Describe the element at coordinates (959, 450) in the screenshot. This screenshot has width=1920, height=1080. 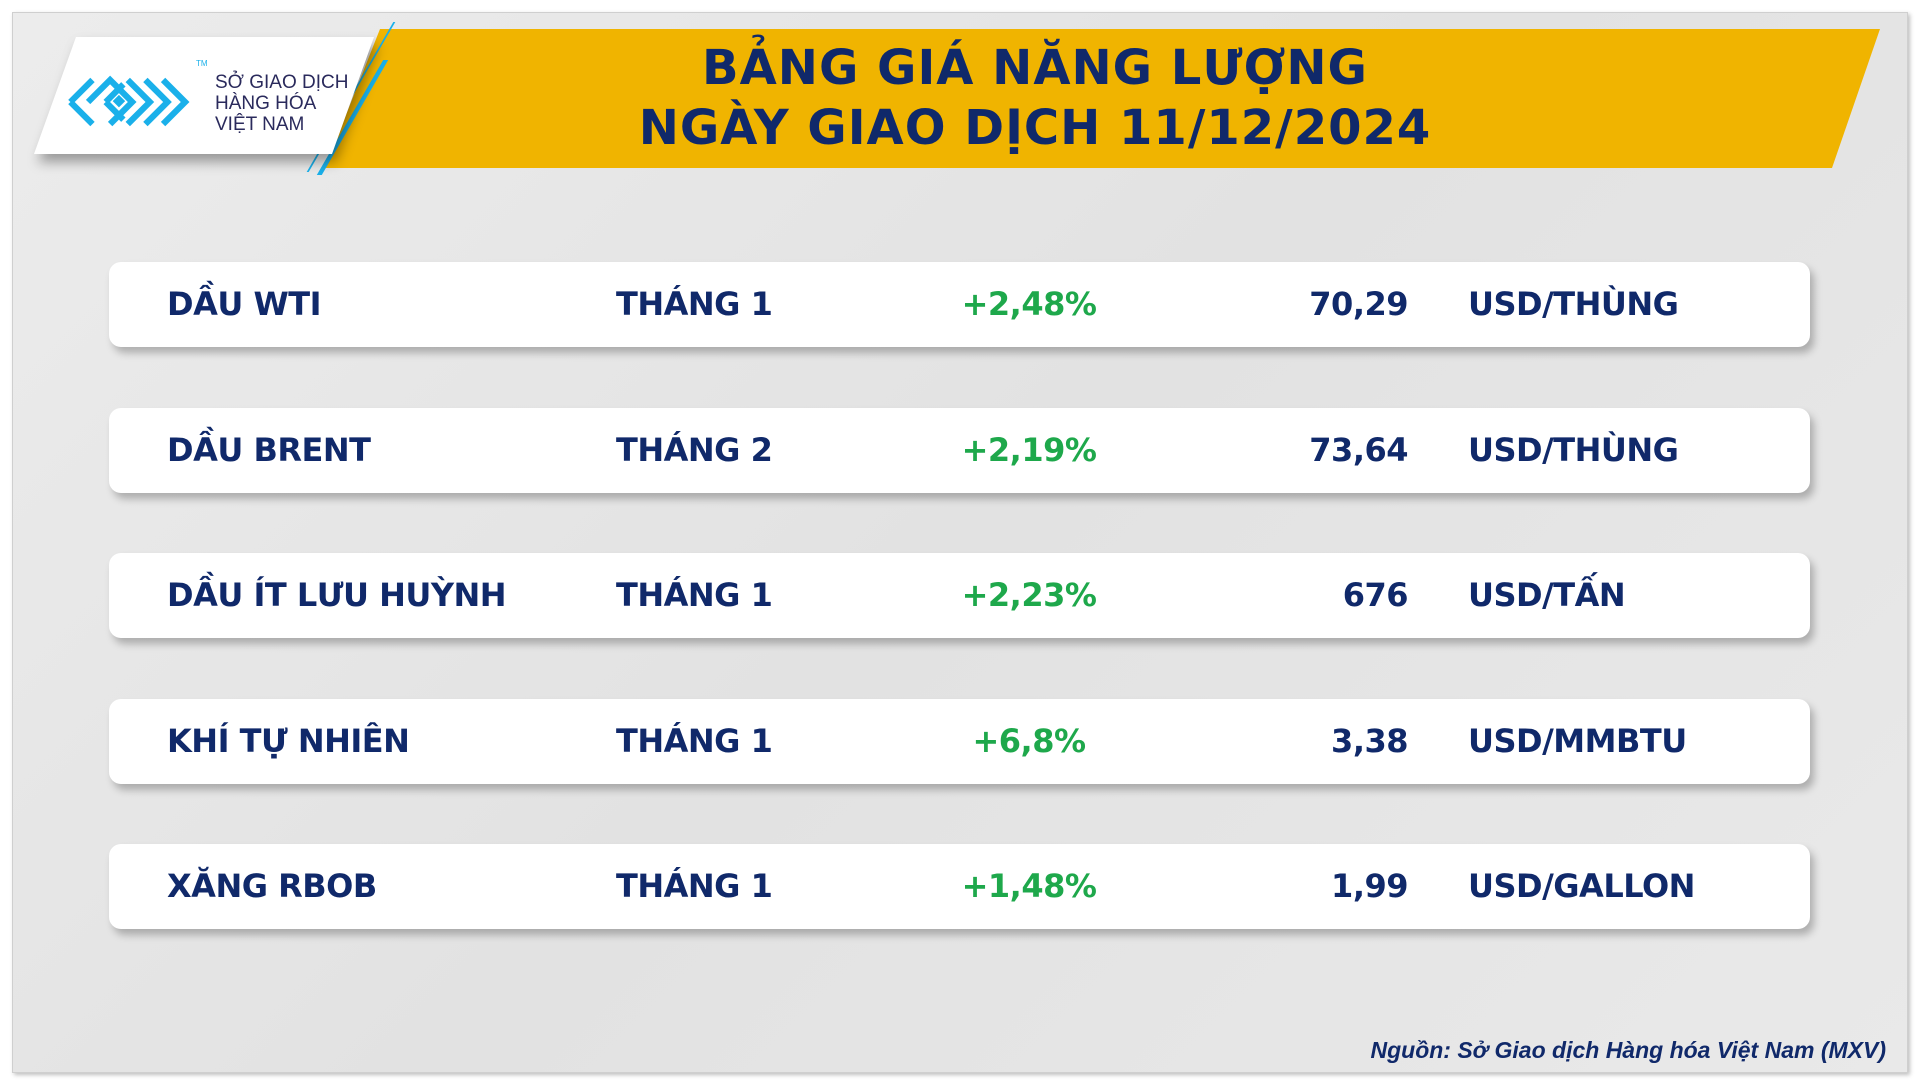
I see `price-row: DẦU BRENT THÁNG 2 +2,19% 73,64 USD/THÙNG` at that location.